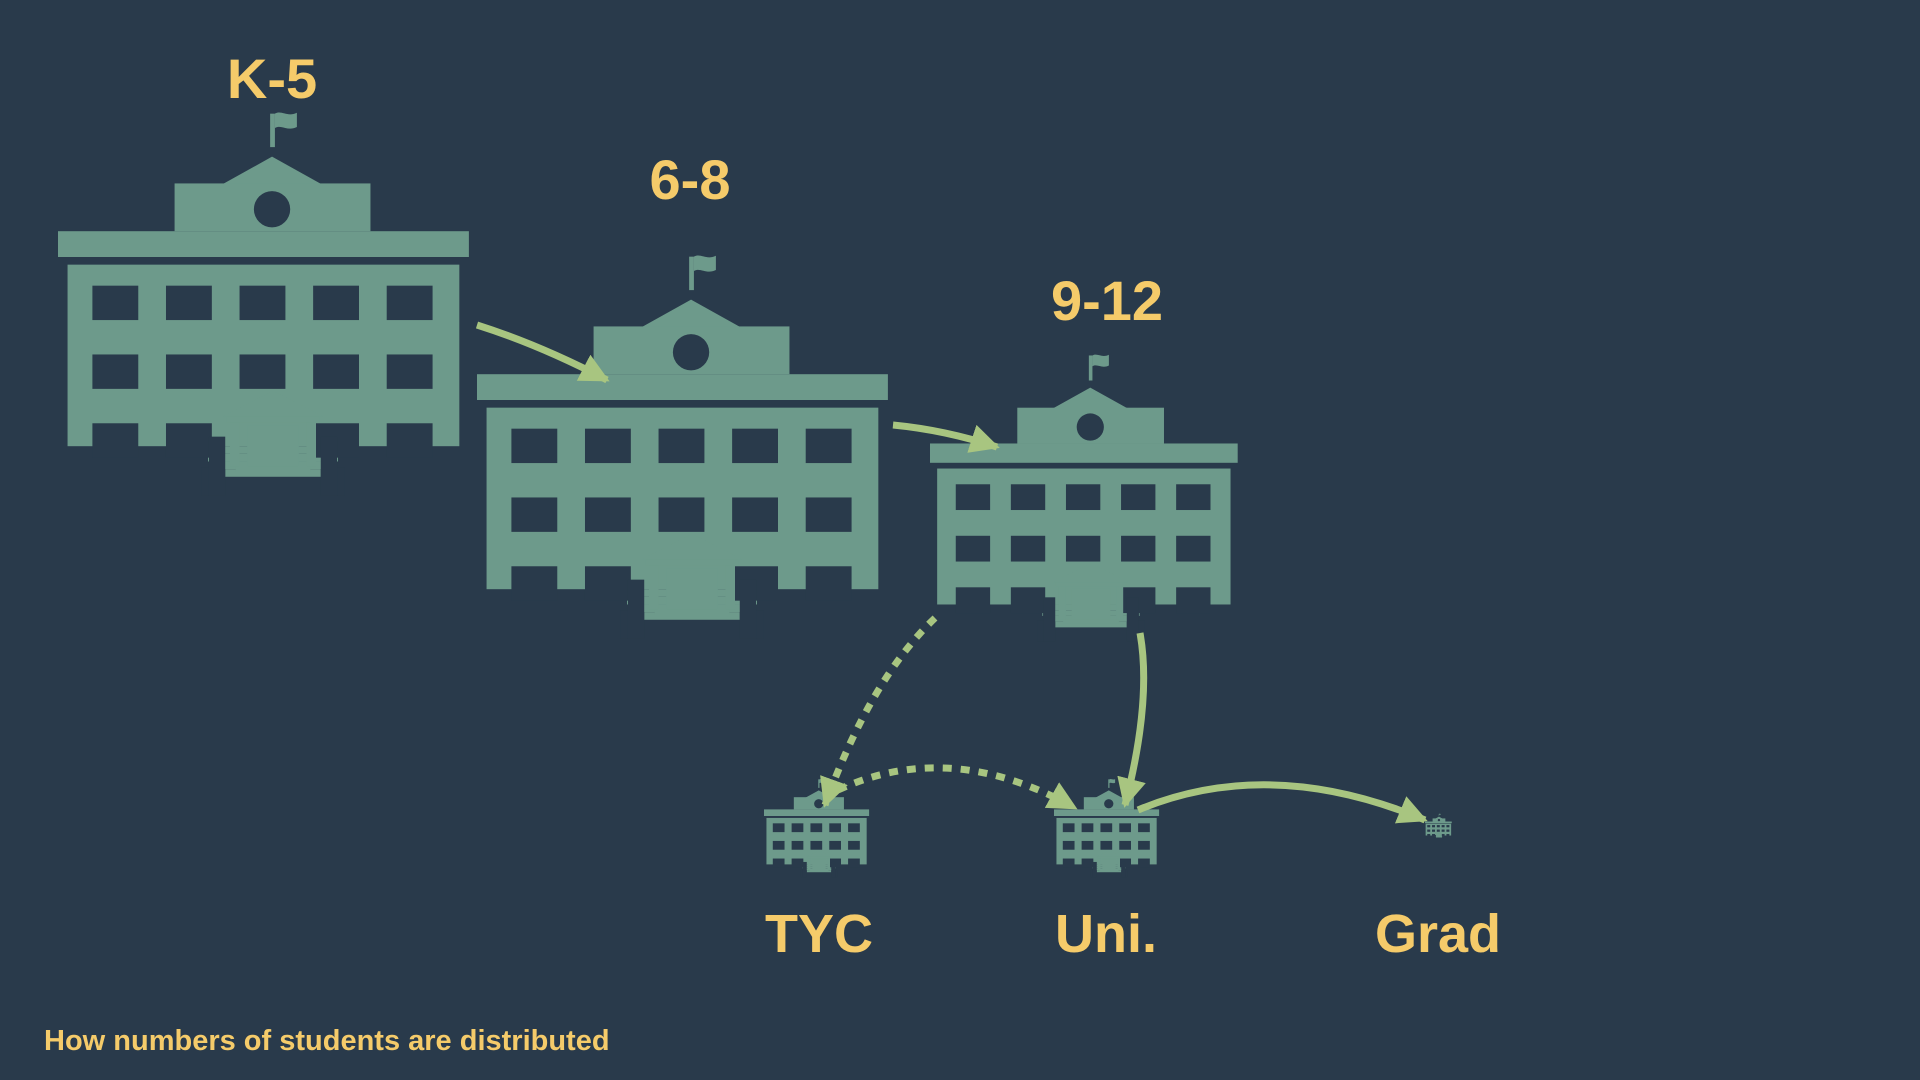  What do you see at coordinates (819, 934) in the screenshot?
I see `label-tyc: TYC` at bounding box center [819, 934].